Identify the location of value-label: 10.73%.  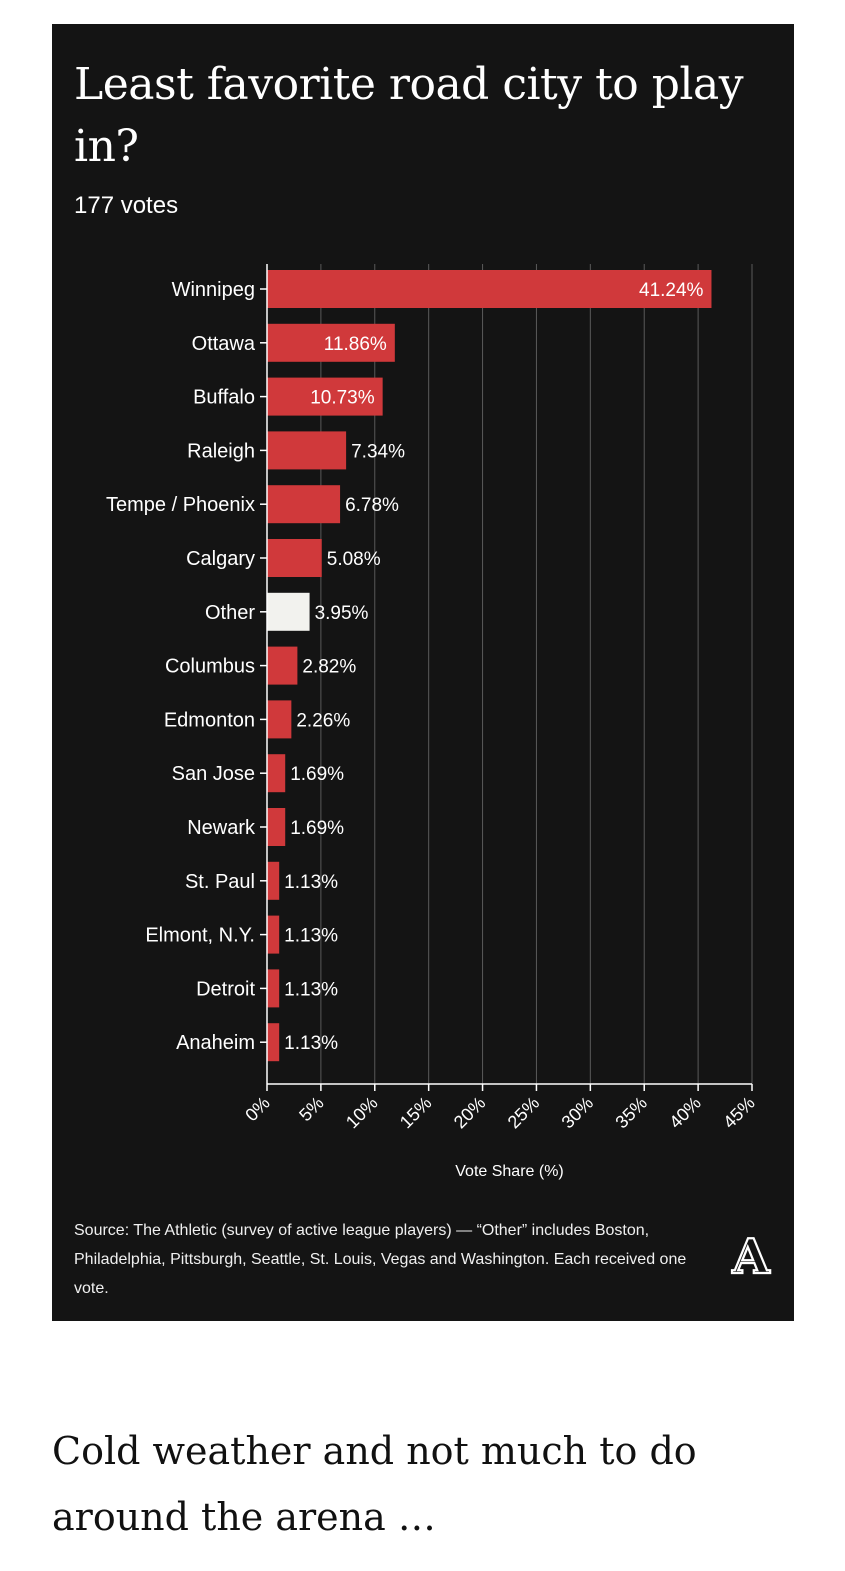
(342, 398).